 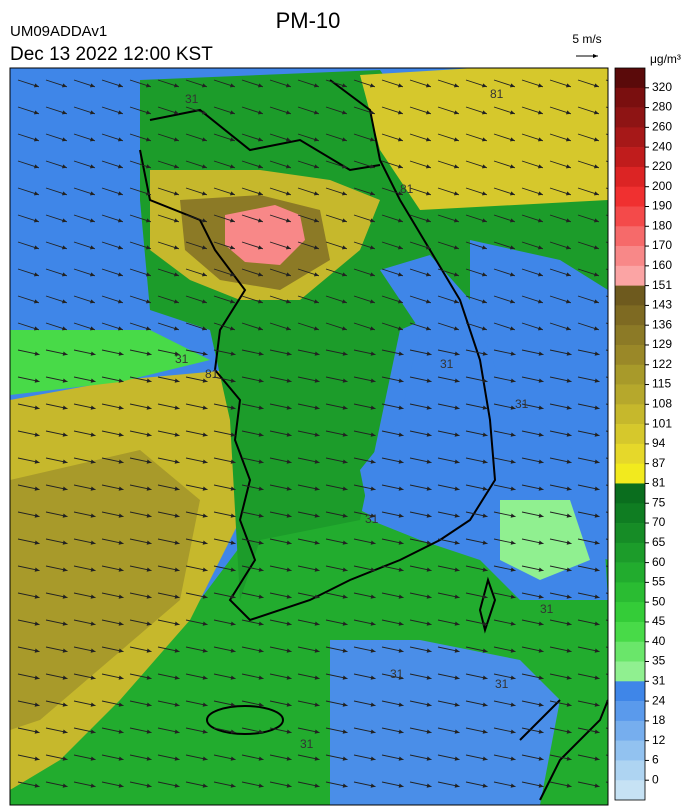 I want to click on colorbar-tick-label: 108, so click(x=662, y=403).